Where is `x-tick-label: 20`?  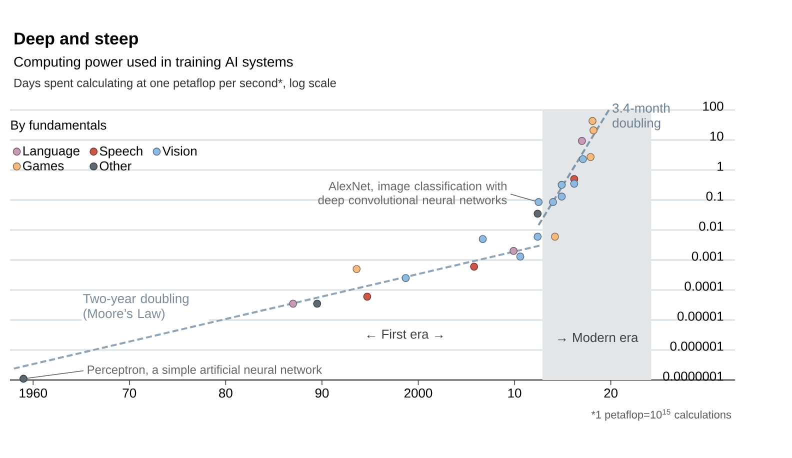
x-tick-label: 20 is located at coordinates (611, 393).